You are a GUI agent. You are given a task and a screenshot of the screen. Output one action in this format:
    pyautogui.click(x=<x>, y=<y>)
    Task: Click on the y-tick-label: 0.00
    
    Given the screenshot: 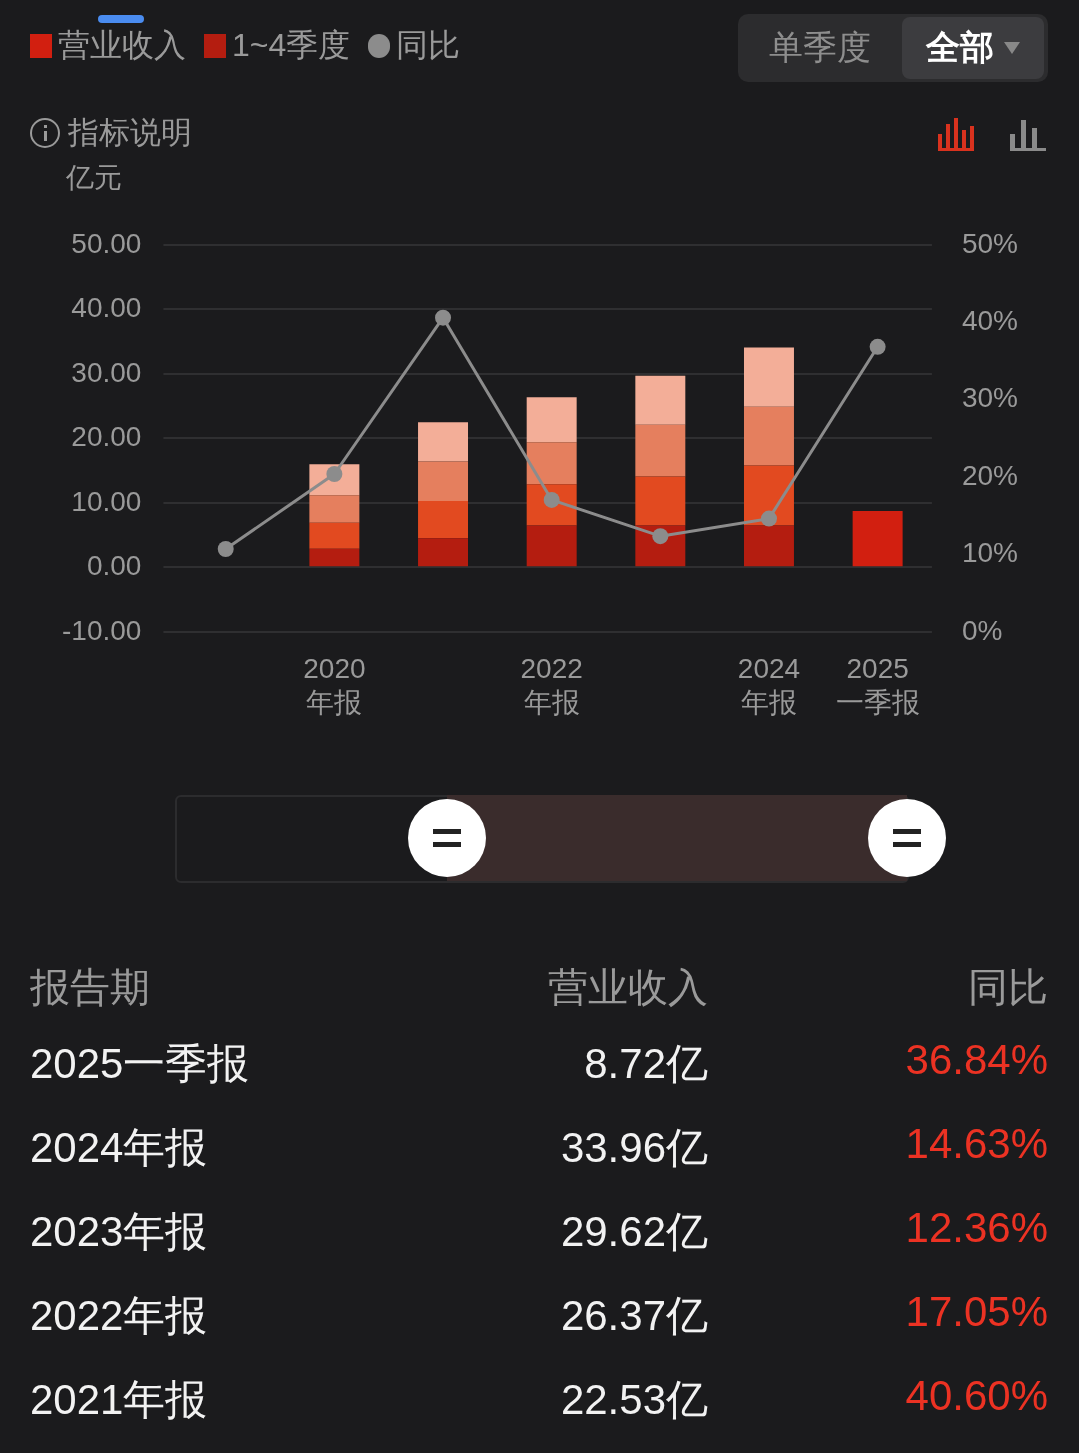 What is the action you would take?
    pyautogui.click(x=114, y=566)
    